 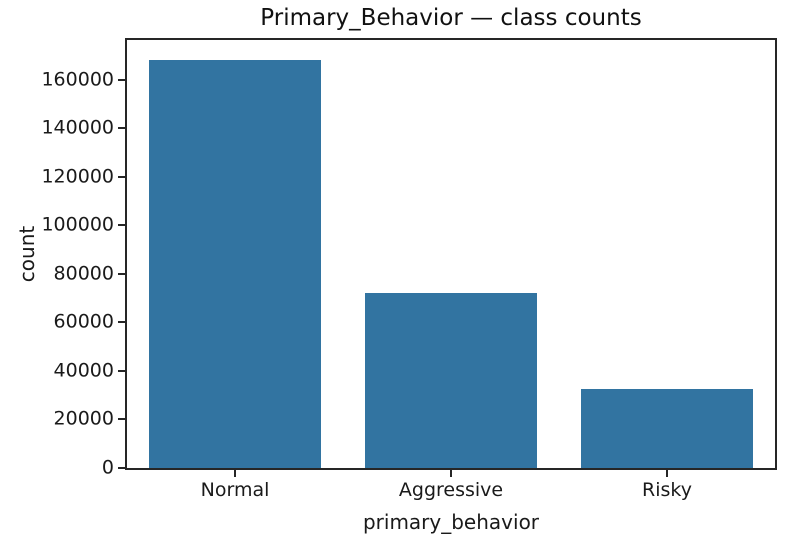 I want to click on y-axis-label: count, so click(x=27, y=254).